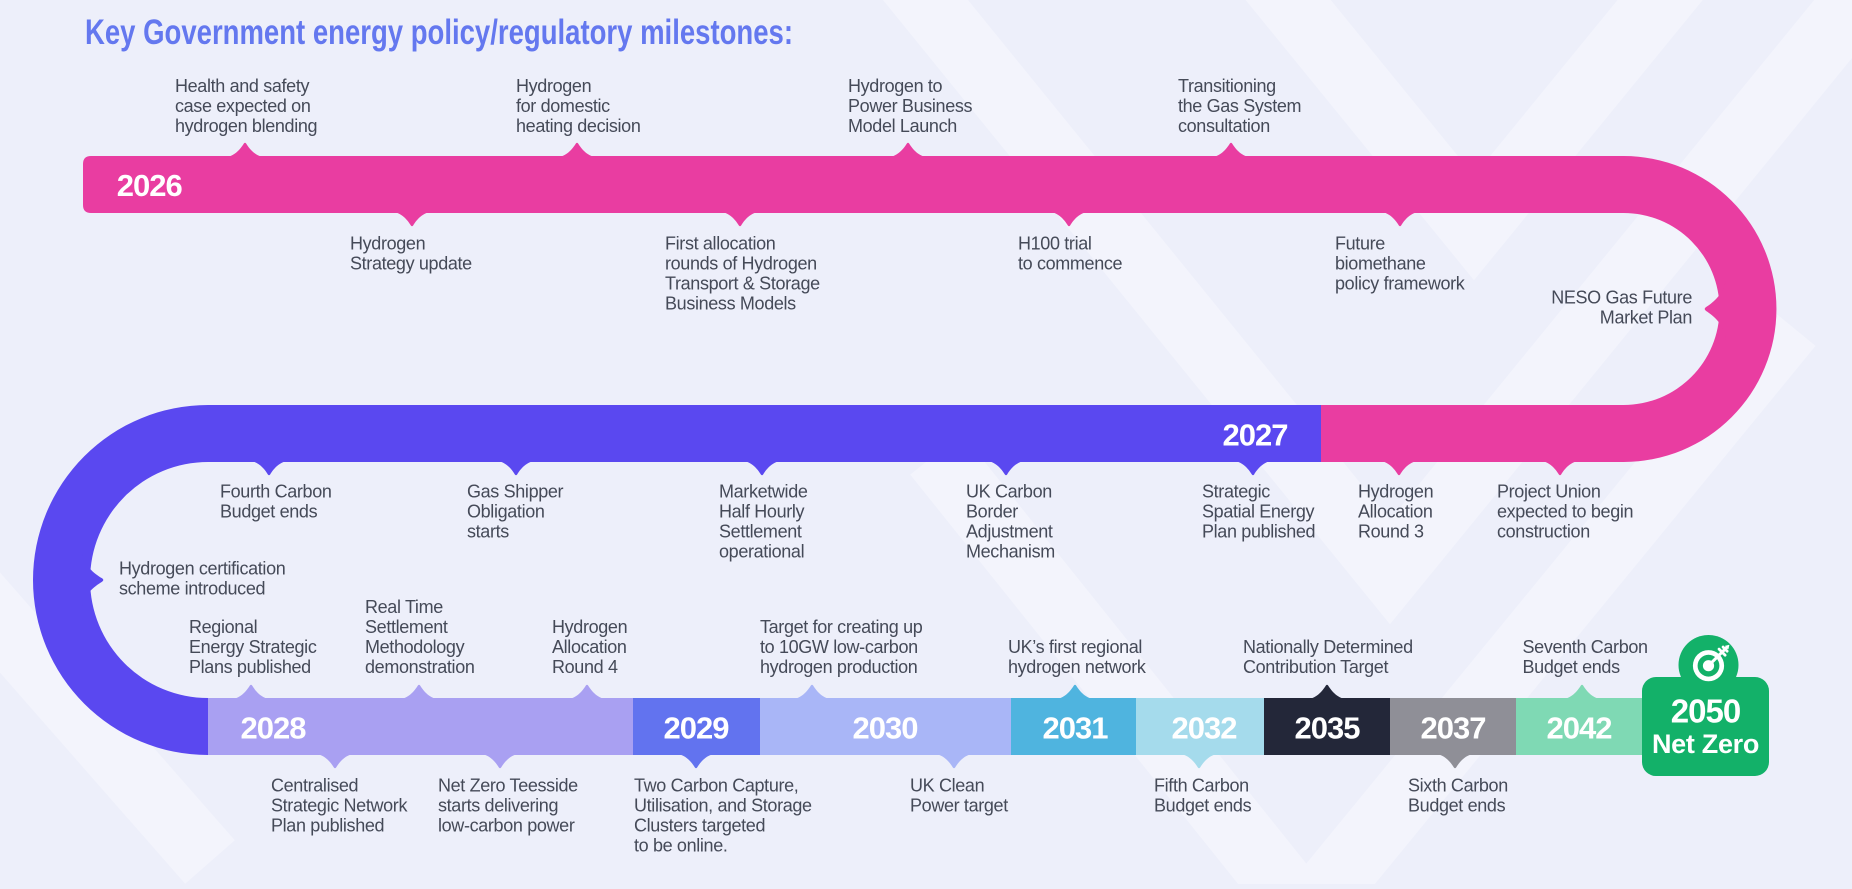 This screenshot has width=1852, height=889. Describe the element at coordinates (1258, 512) in the screenshot. I see `svg-text: Spatial Energy` at that location.